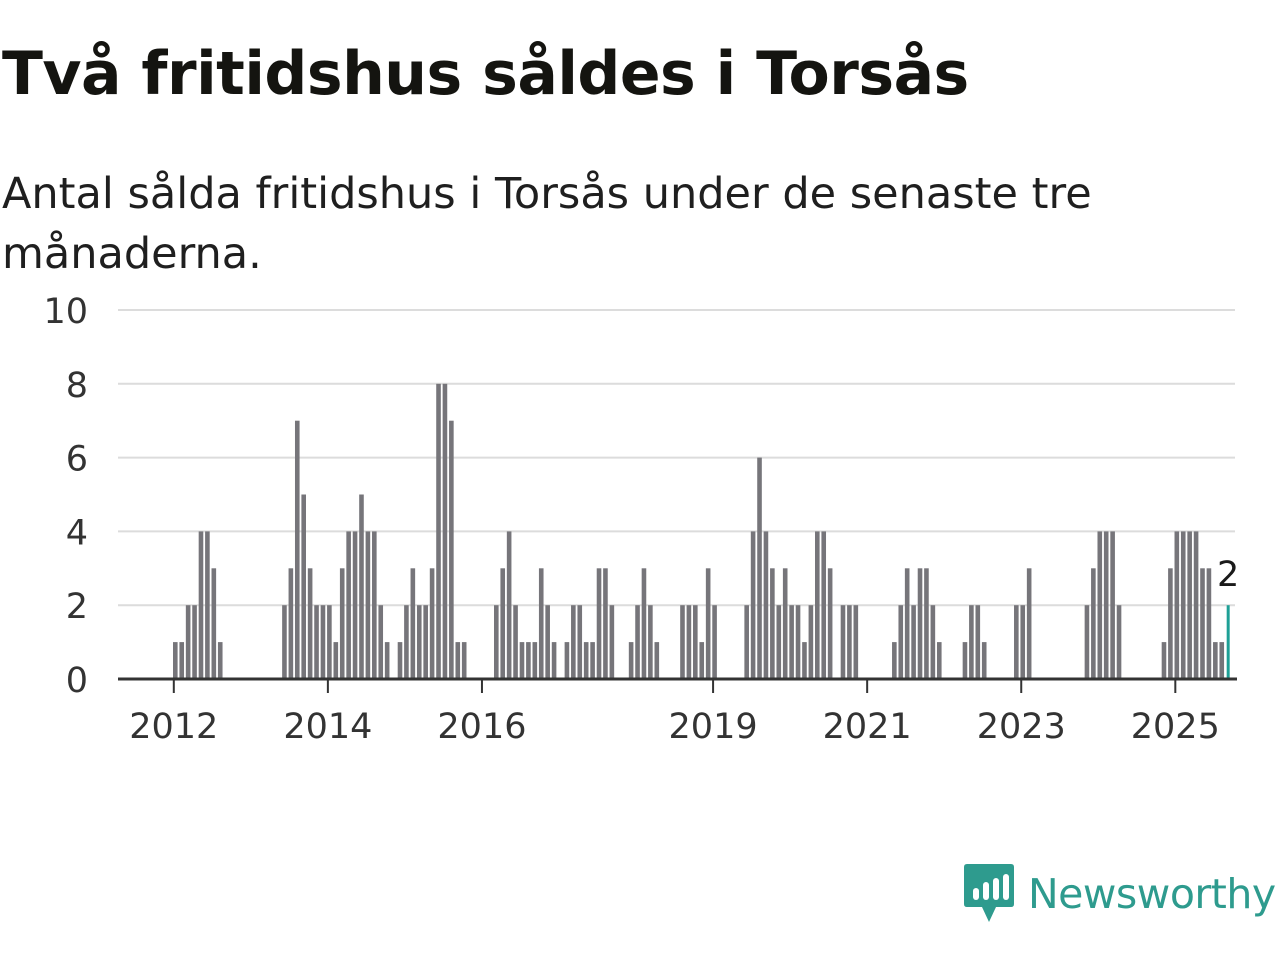  What do you see at coordinates (1175, 727) in the screenshot?
I see `x-tick-label: 2025` at bounding box center [1175, 727].